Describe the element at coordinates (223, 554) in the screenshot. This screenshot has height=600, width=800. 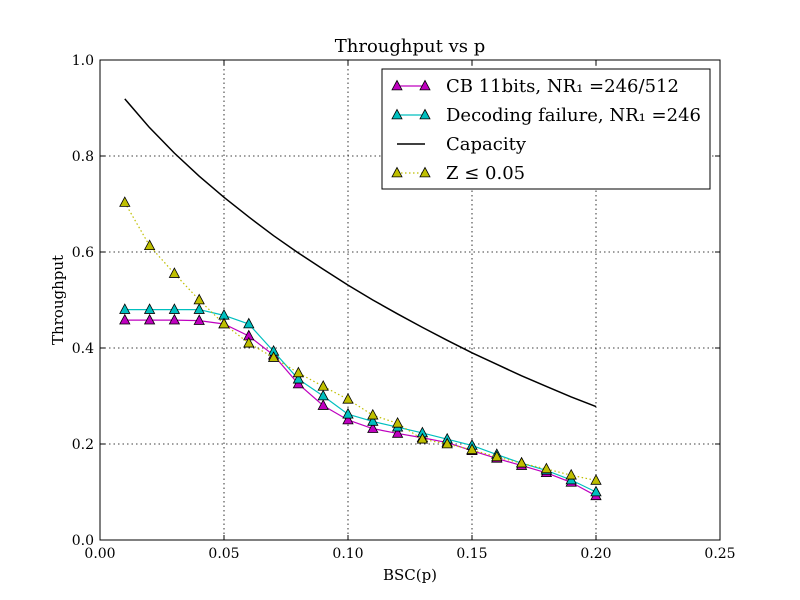
I see `x-tick-label: 0.05` at that location.